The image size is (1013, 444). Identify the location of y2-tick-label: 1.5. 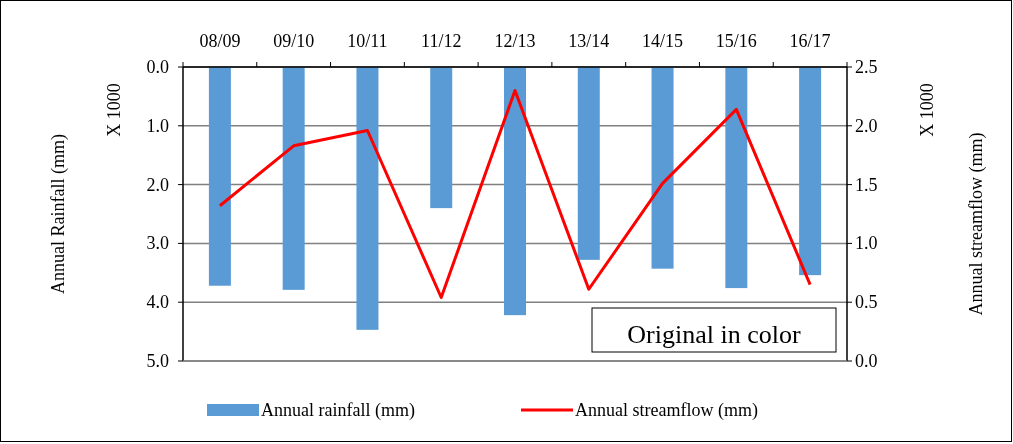
(866, 184).